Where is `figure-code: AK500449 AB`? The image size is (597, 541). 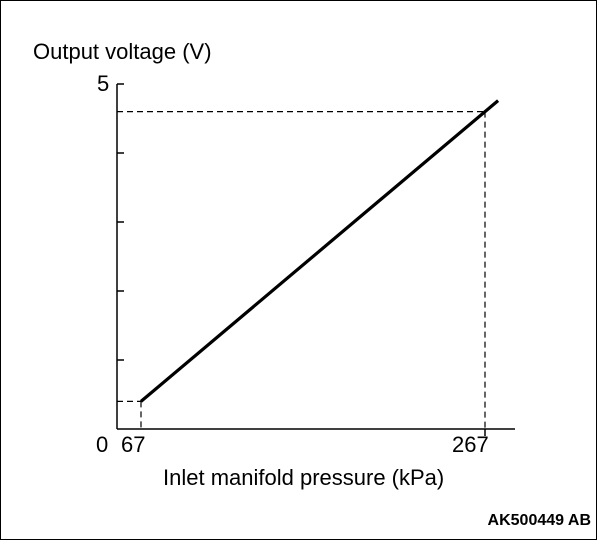 figure-code: AK500449 AB is located at coordinates (539, 520).